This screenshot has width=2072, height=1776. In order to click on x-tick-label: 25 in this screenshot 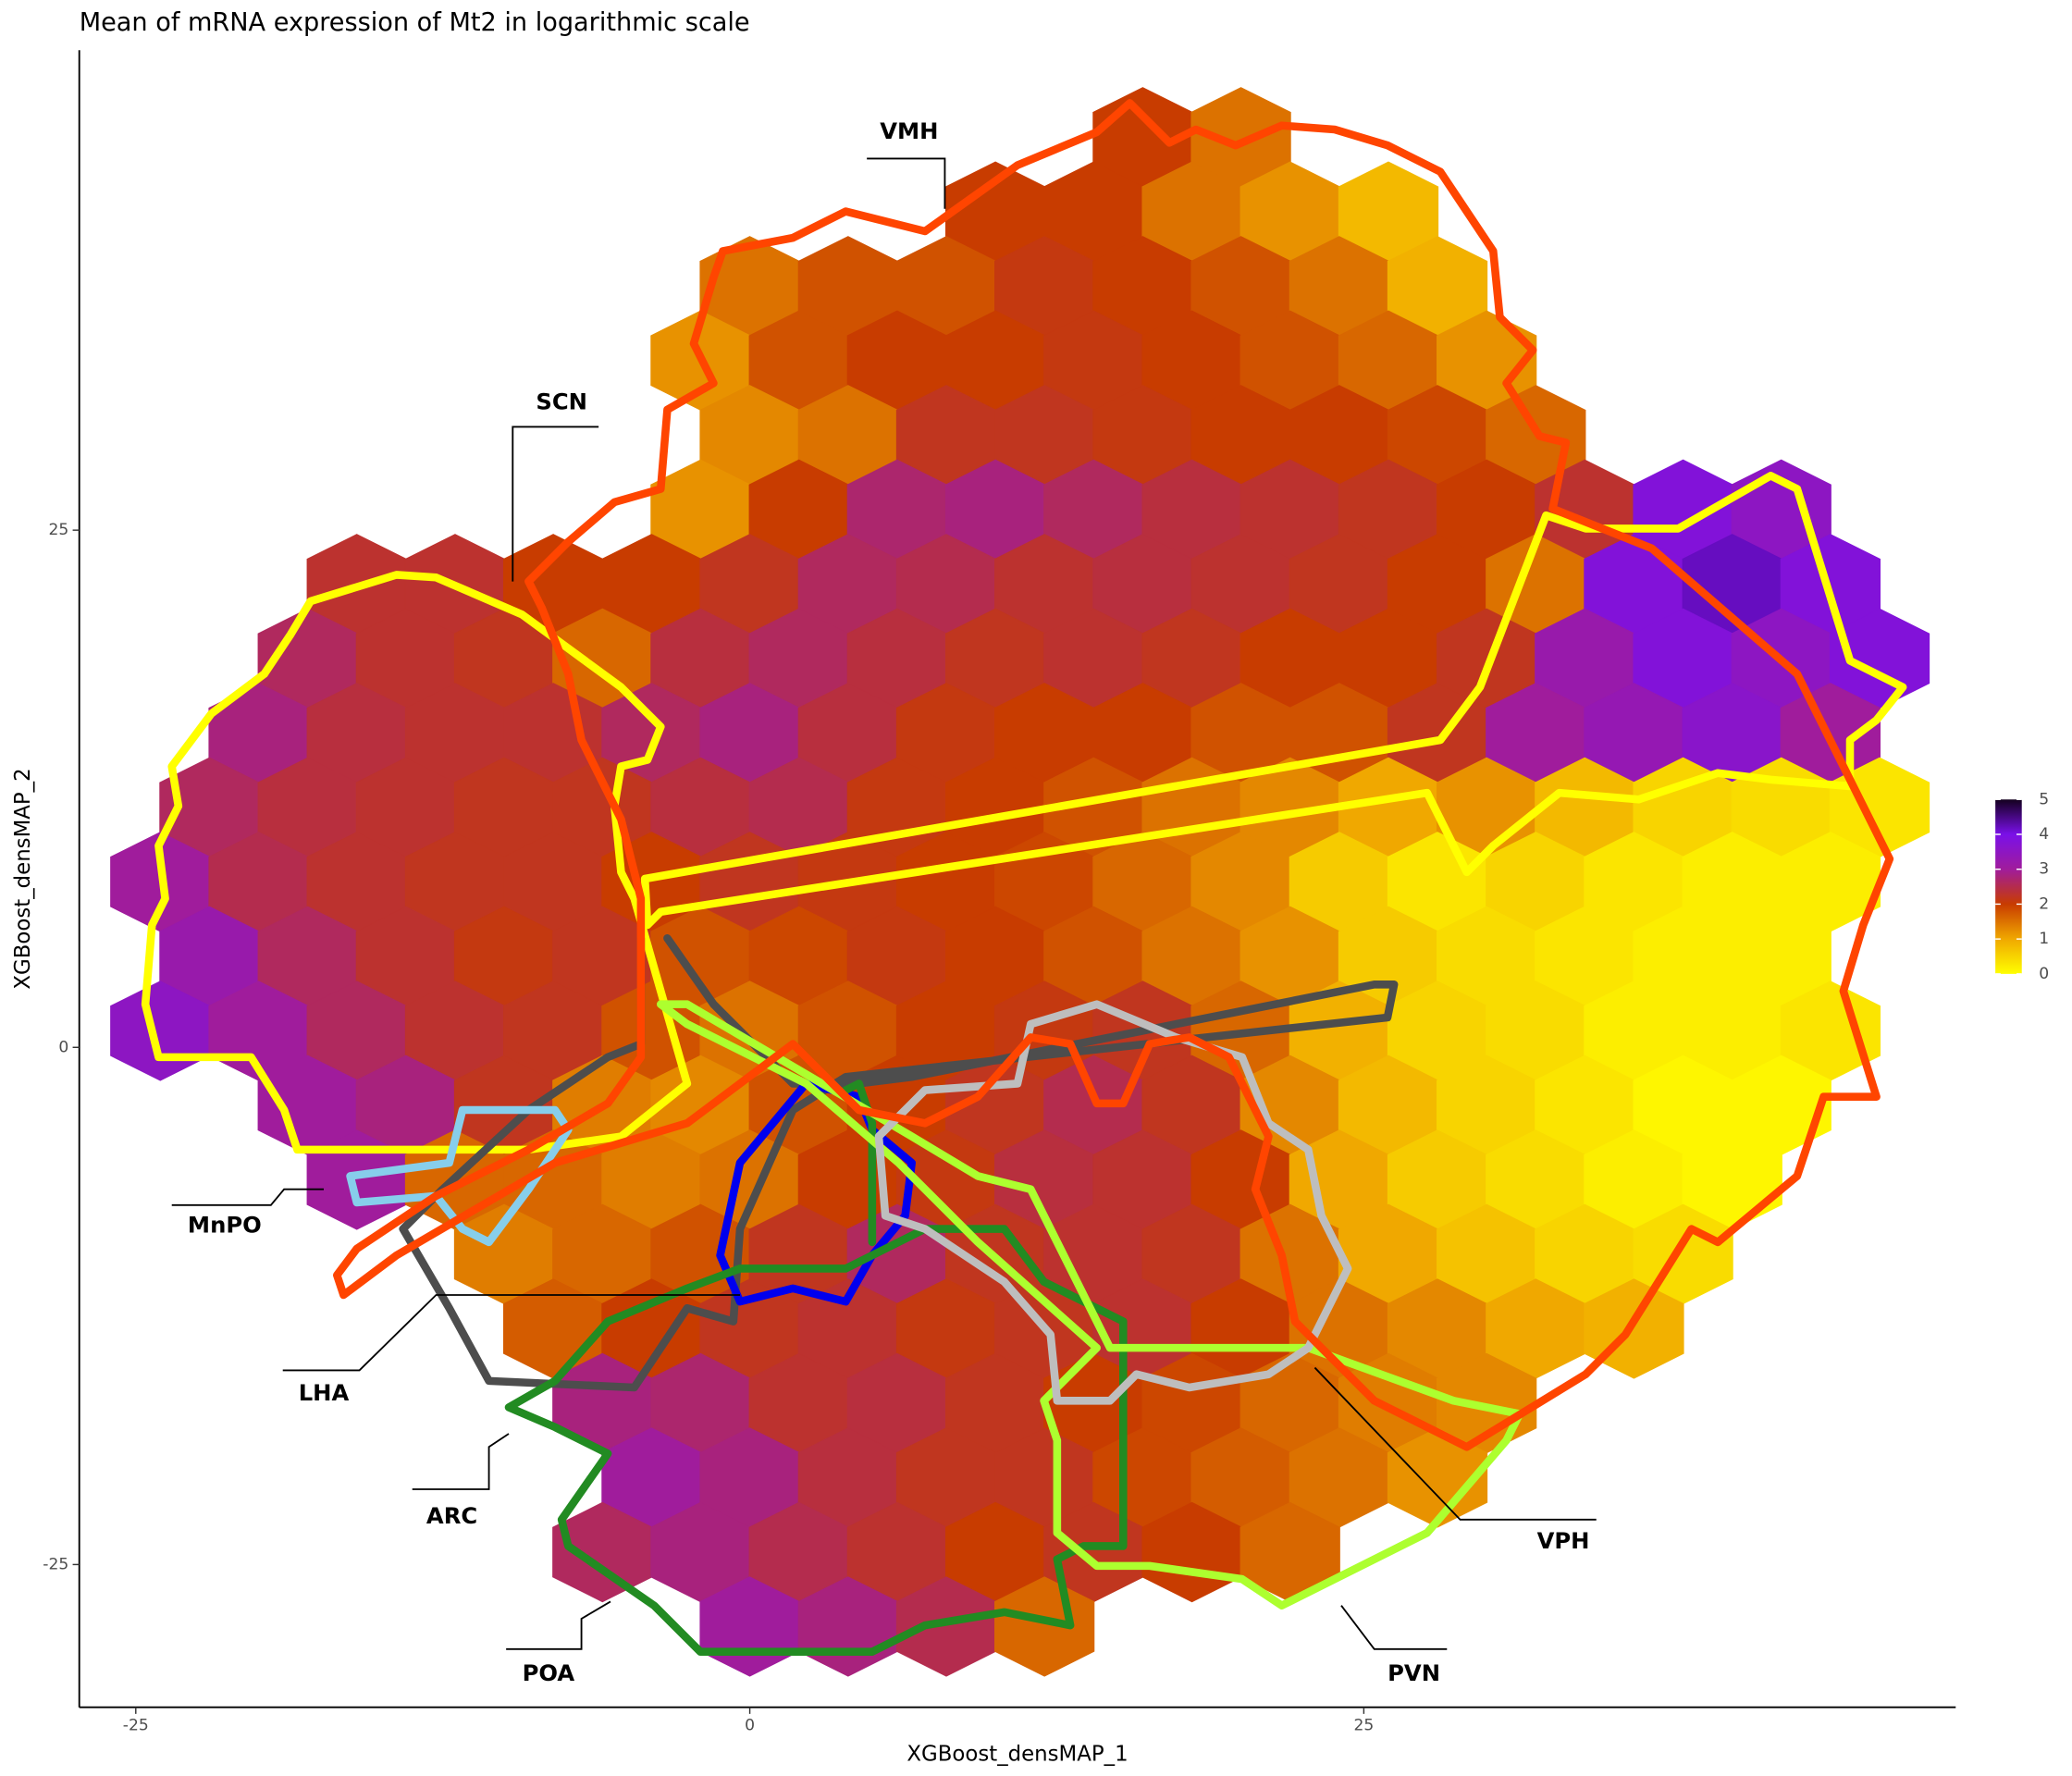, I will do `click(1364, 1726)`.